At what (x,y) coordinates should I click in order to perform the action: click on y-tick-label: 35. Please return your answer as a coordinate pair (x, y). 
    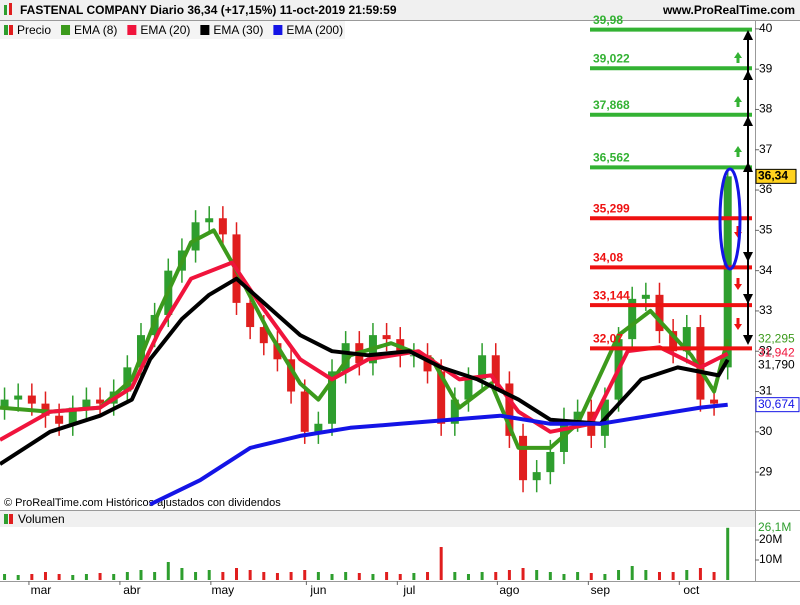
    Looking at the image, I should click on (766, 230).